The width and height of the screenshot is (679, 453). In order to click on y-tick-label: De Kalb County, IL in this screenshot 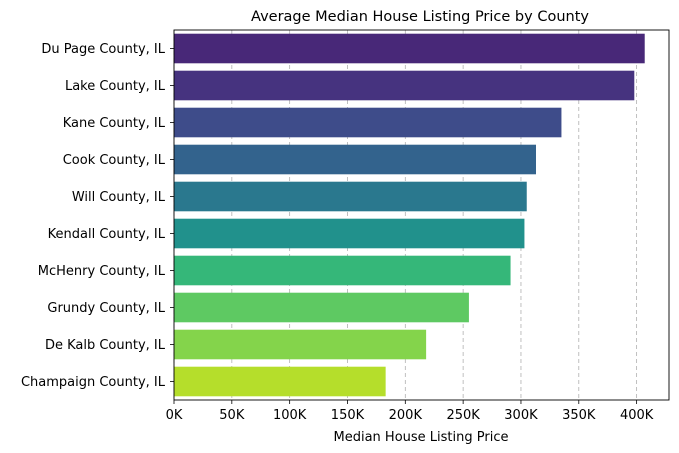, I will do `click(105, 345)`.